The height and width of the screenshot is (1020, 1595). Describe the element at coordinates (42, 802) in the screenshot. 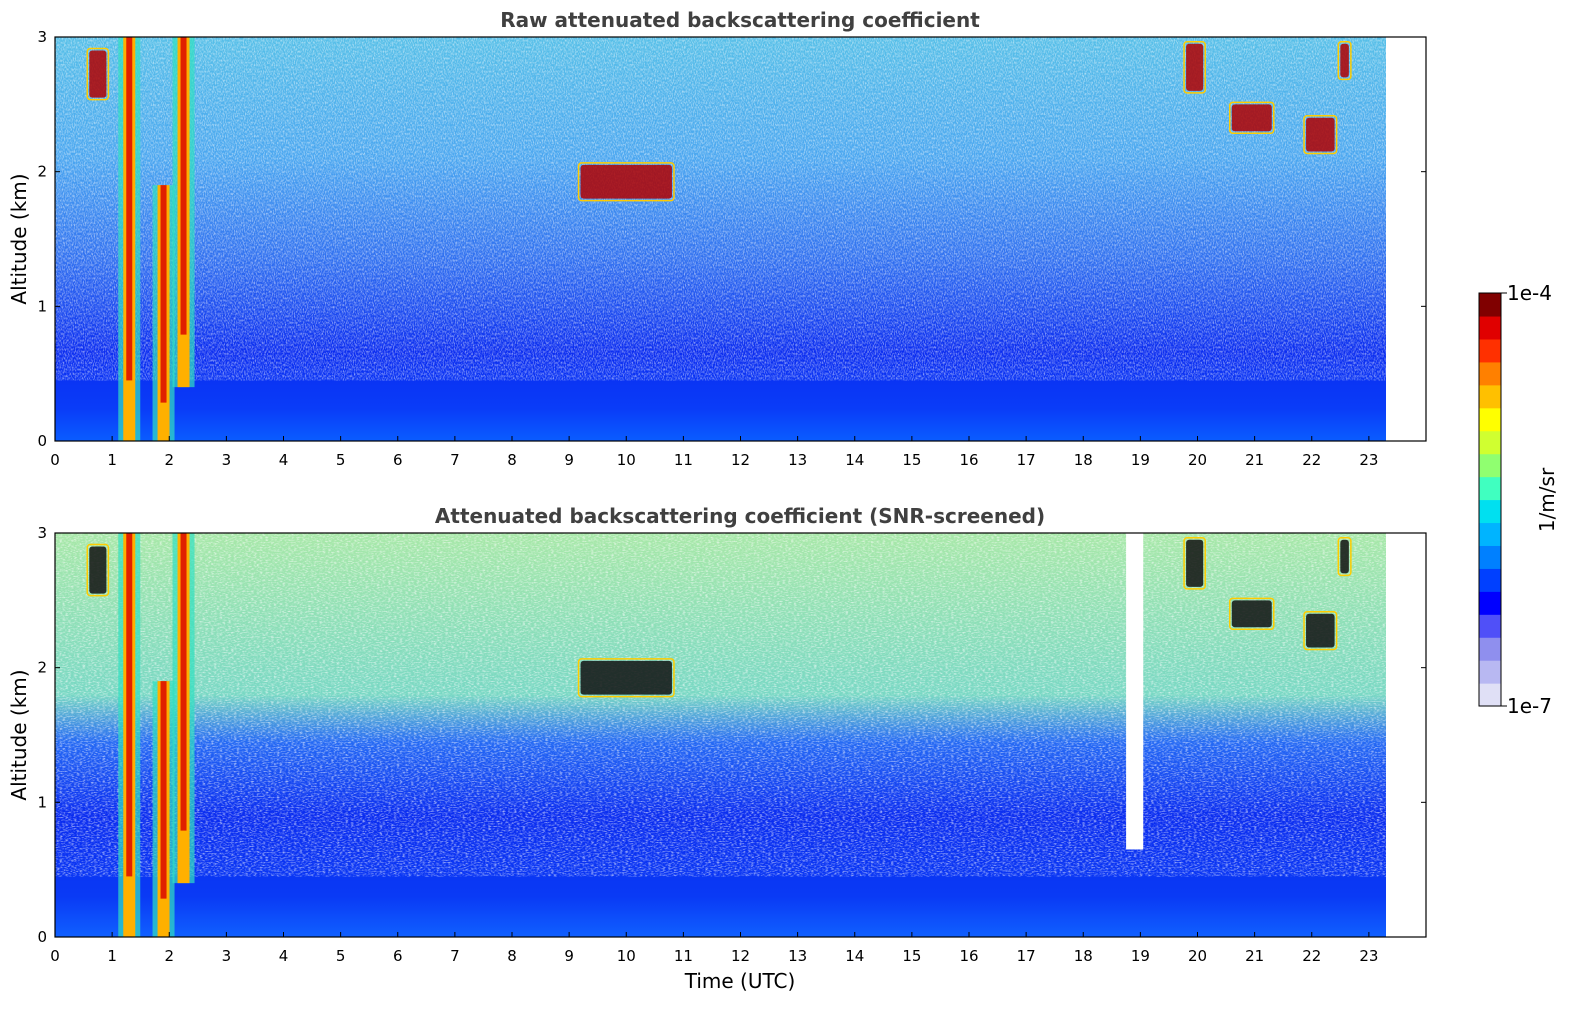

I see `y-tick-label: 1` at that location.